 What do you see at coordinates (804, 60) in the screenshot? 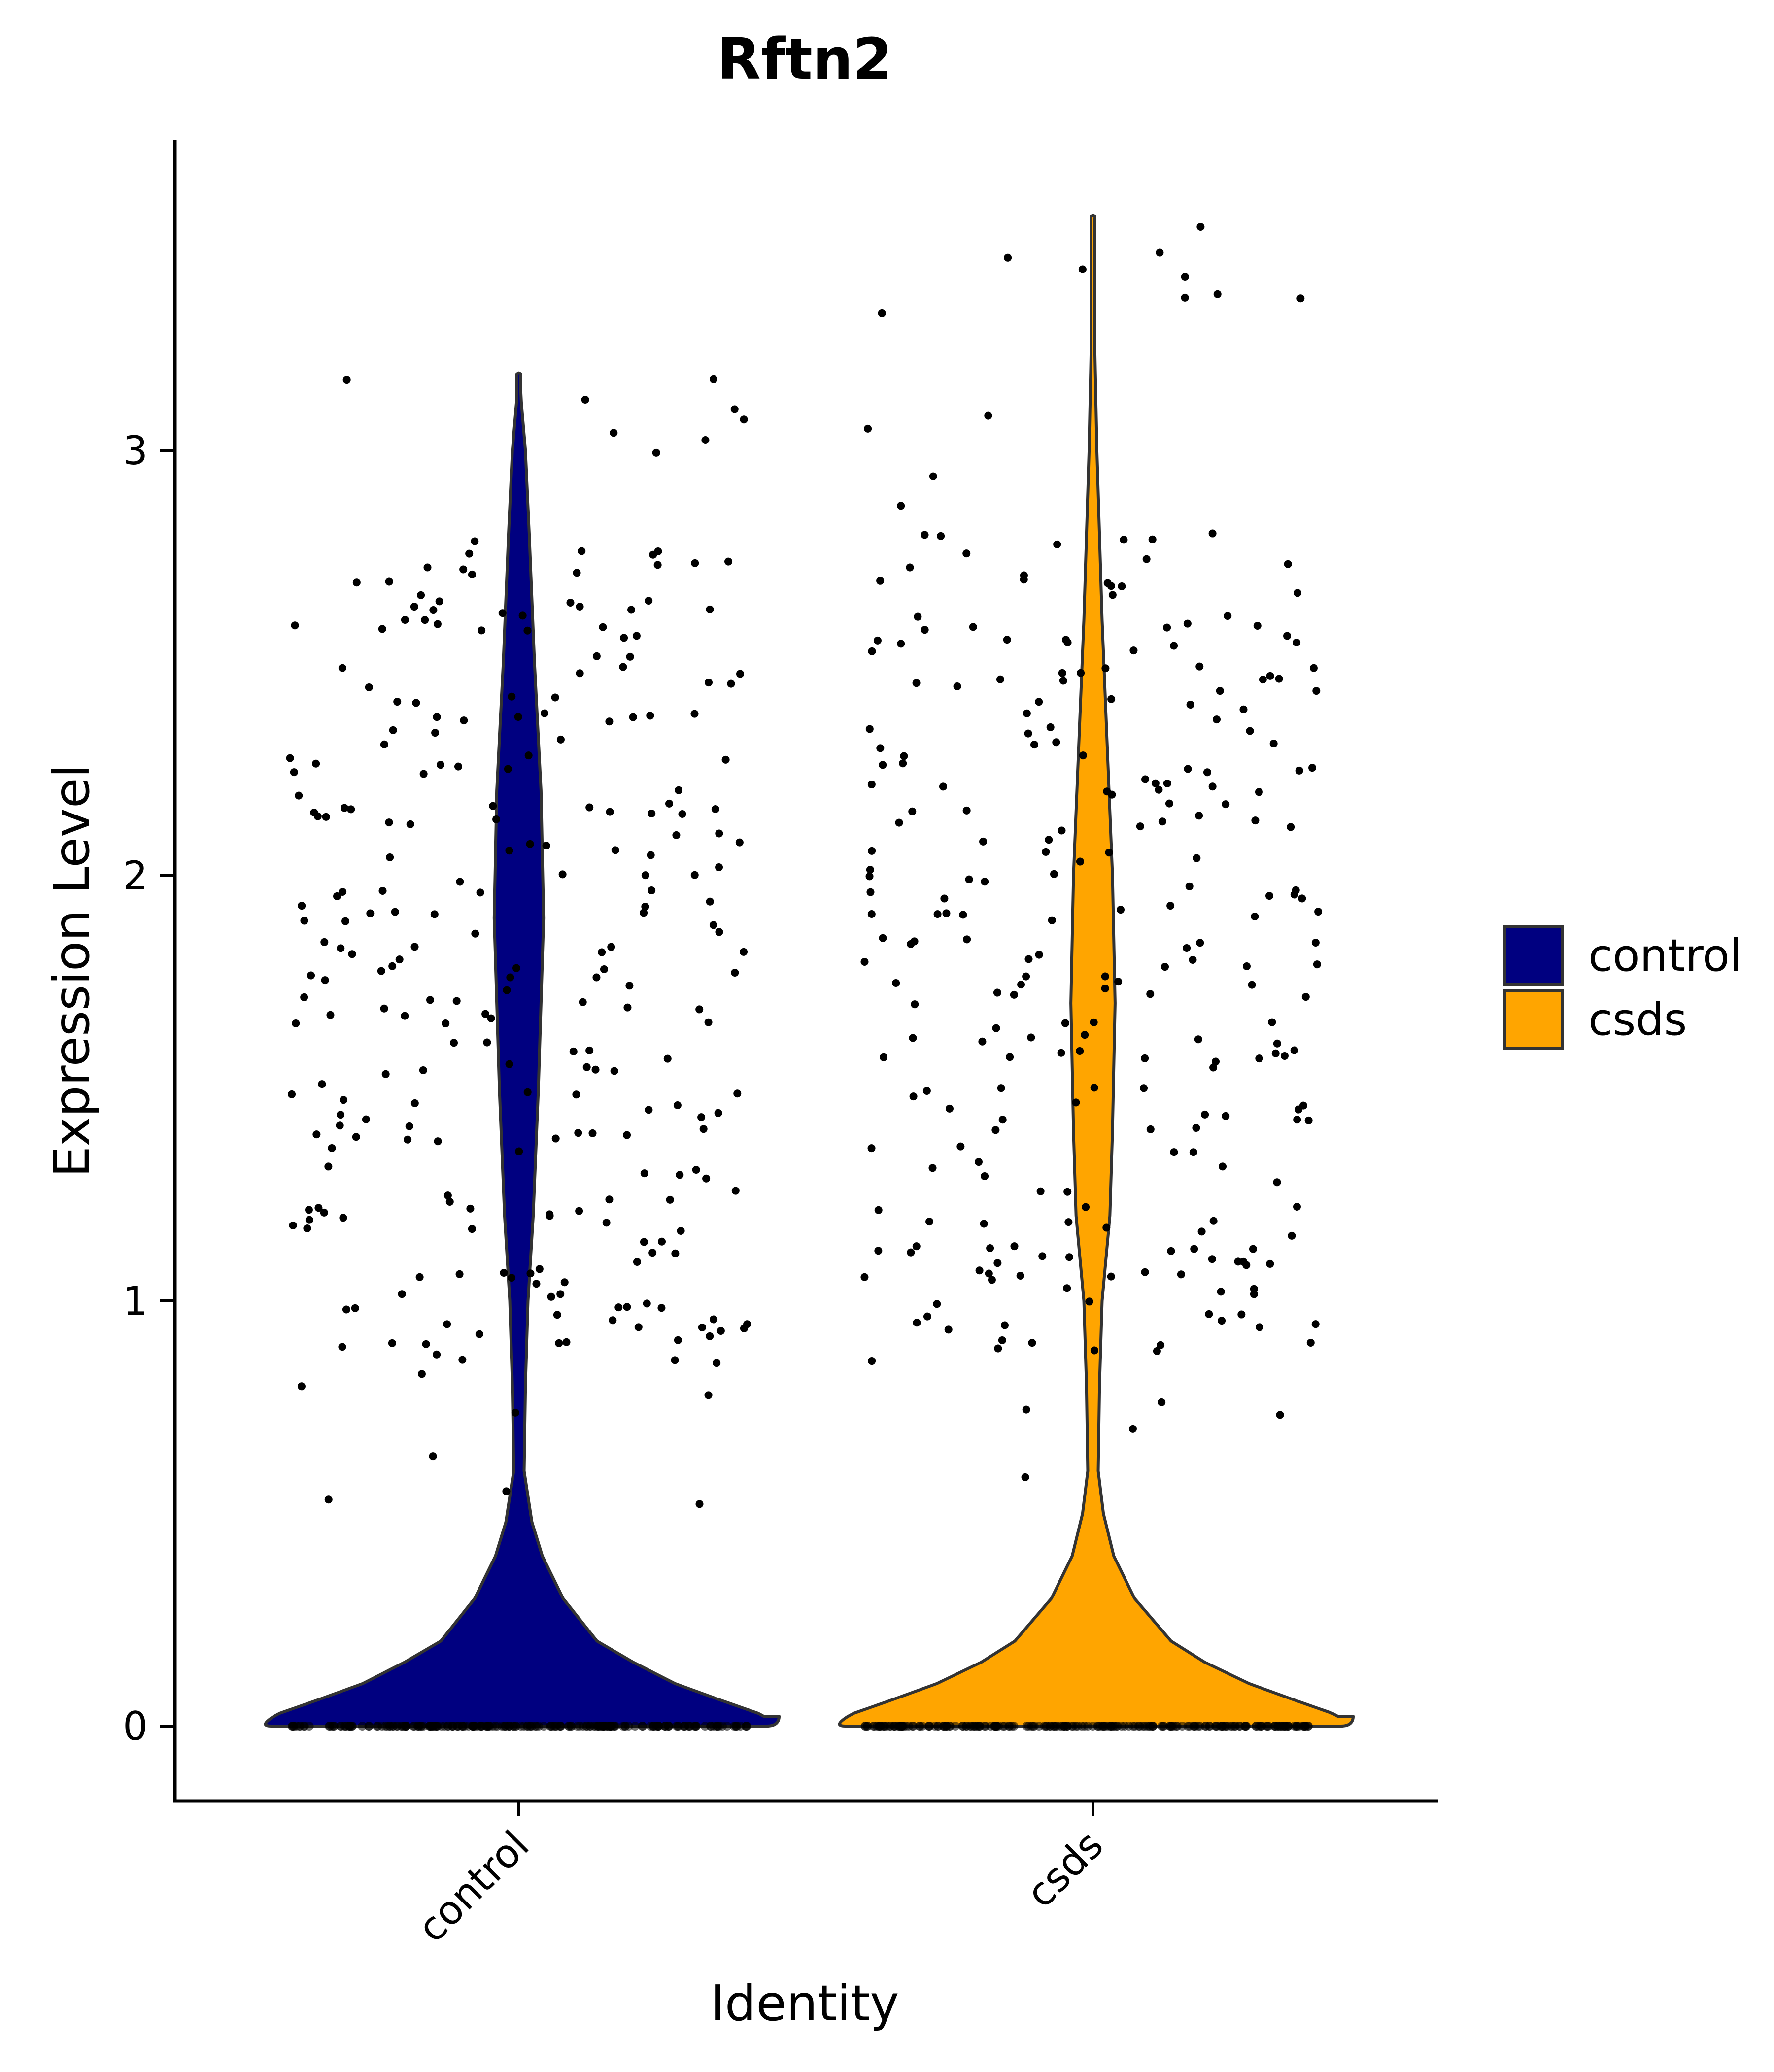
I see `chart-title: Rftn2` at bounding box center [804, 60].